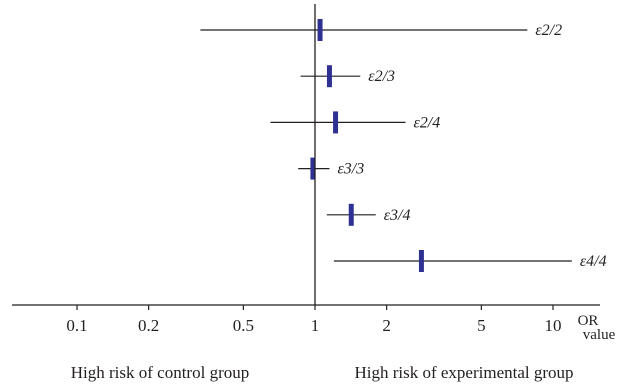  I want to click on x-axis-title-line2: value, so click(599, 335).